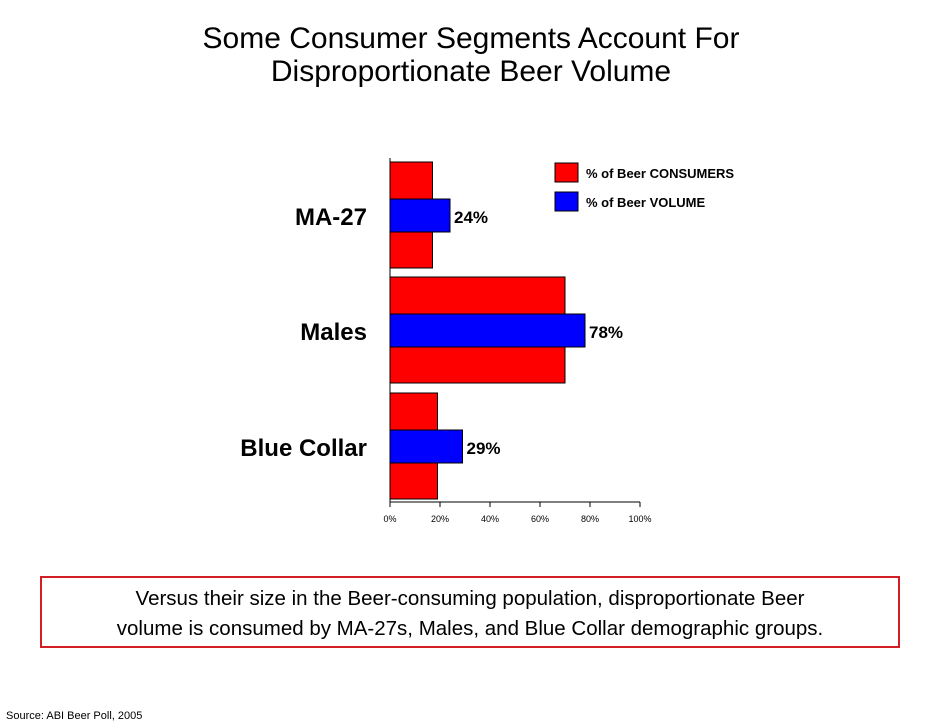 This screenshot has width=942, height=728. Describe the element at coordinates (484, 448) in the screenshot. I see `data-label-blue-collar: 29%` at that location.